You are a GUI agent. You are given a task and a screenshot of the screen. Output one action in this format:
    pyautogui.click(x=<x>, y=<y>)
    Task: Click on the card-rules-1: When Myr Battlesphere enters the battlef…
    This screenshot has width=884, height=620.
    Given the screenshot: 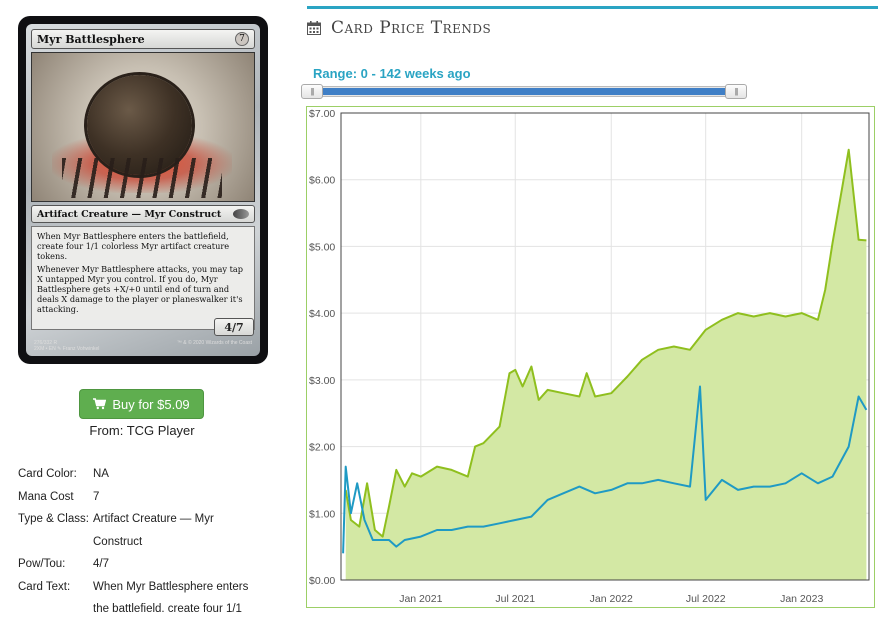 What is the action you would take?
    pyautogui.click(x=133, y=246)
    